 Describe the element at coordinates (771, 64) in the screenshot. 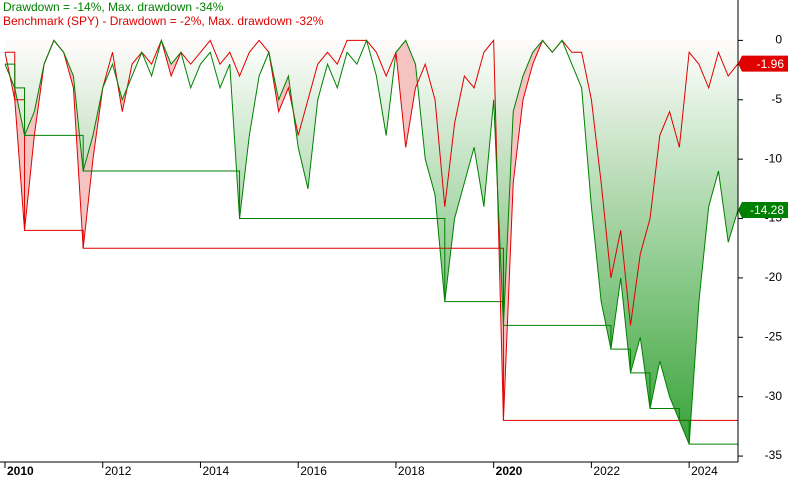

I see `last-value-label: -1.96` at that location.